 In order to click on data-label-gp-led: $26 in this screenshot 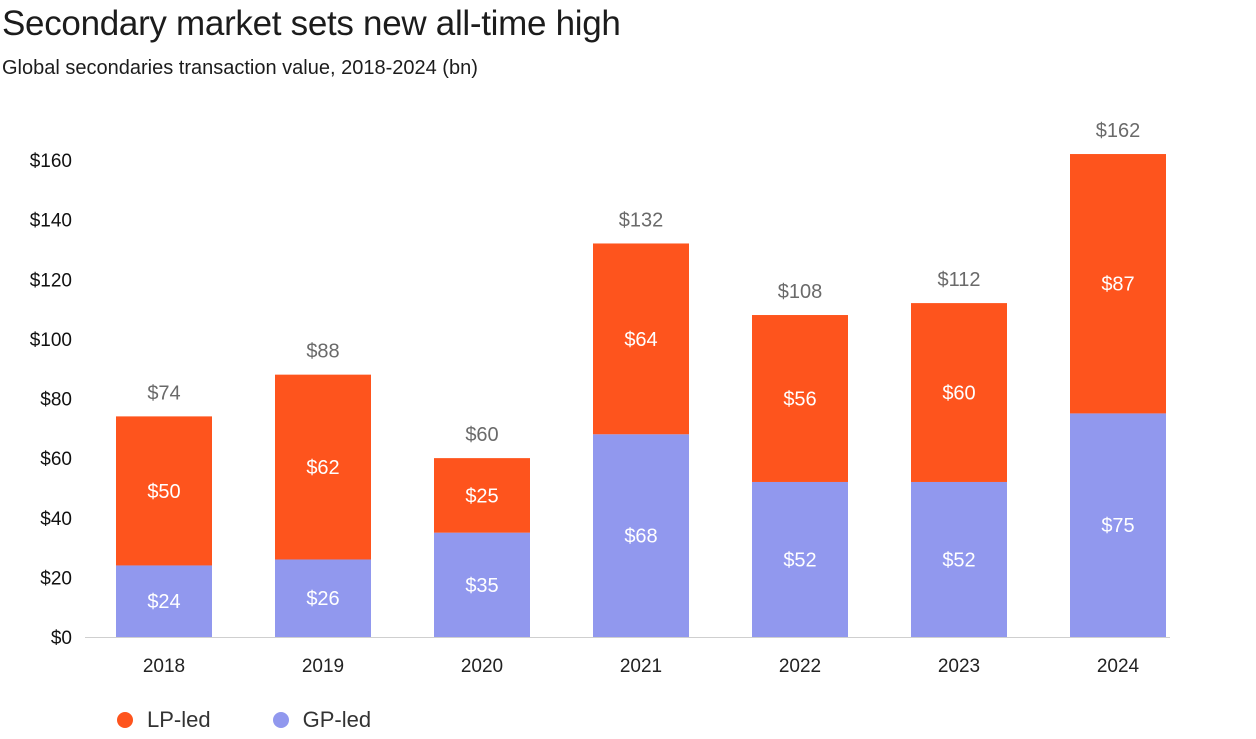, I will do `click(322, 599)`.